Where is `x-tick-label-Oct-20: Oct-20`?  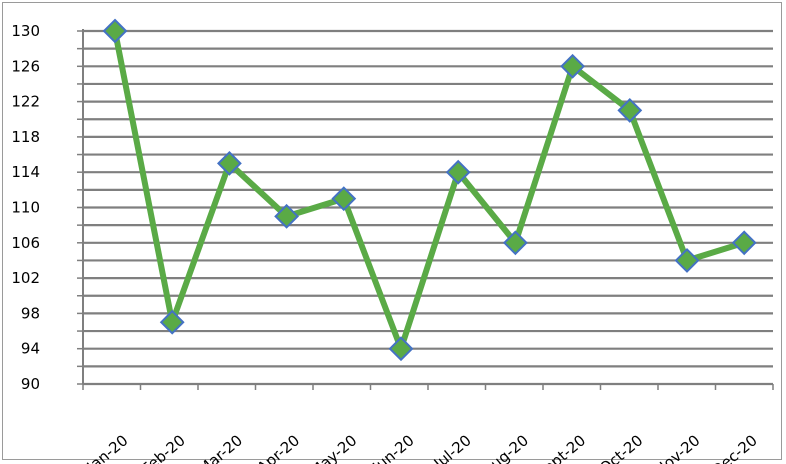 x-tick-label-Oct-20: Oct-20 is located at coordinates (621, 447).